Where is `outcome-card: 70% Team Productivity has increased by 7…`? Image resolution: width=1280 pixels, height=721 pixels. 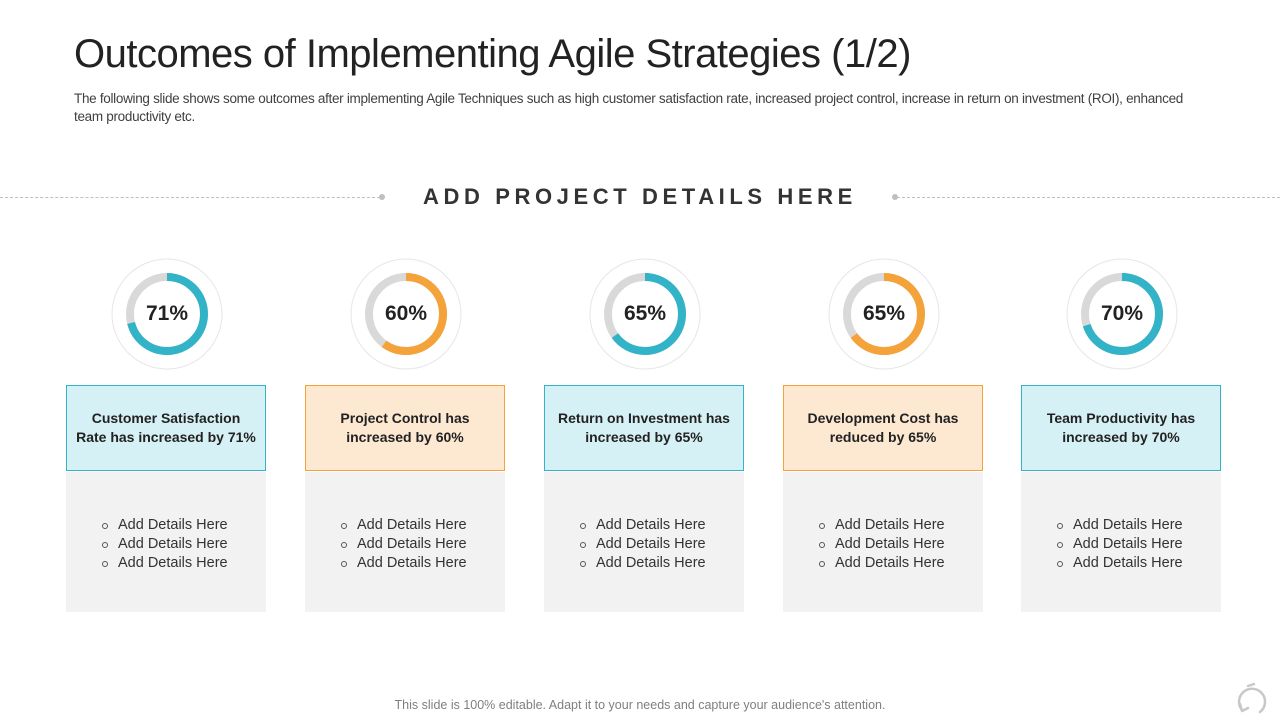
outcome-card: 70% Team Productivity has increased by 7… is located at coordinates (1122, 435).